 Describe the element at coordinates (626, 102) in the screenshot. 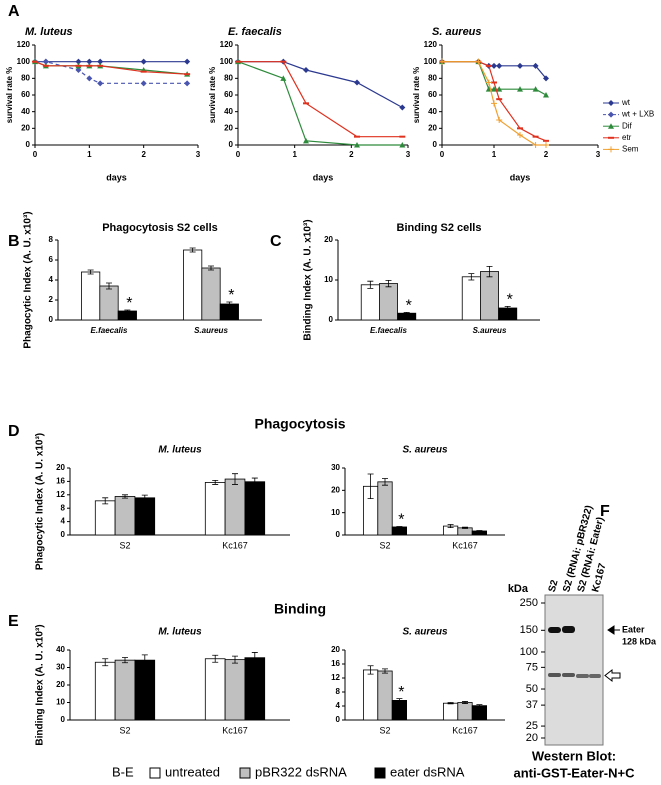

I see `legend-label: wt` at that location.